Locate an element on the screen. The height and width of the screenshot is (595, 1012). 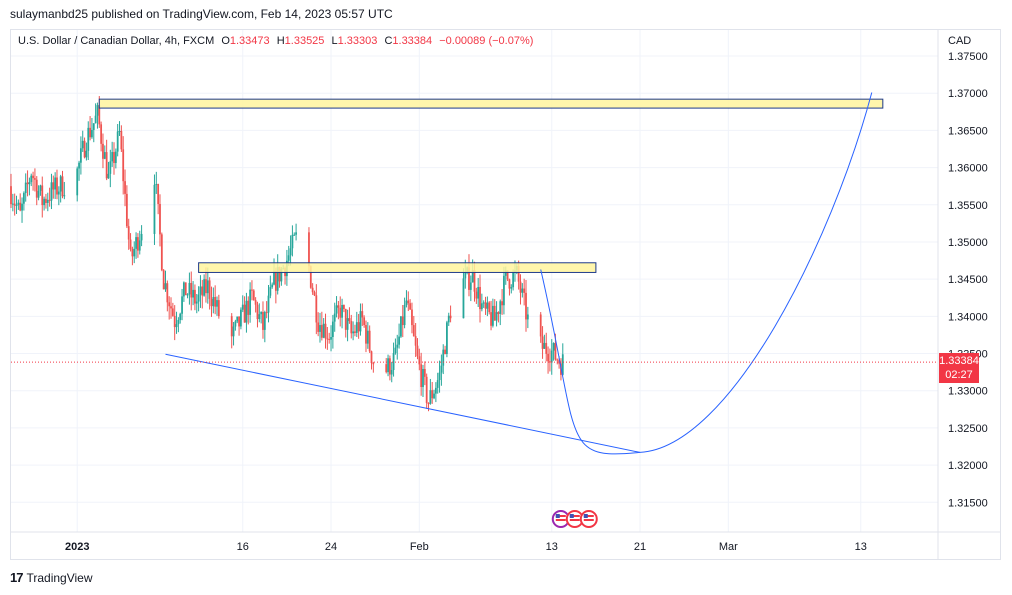
last-price-tag: 1.33384 02:27 is located at coordinates (959, 368).